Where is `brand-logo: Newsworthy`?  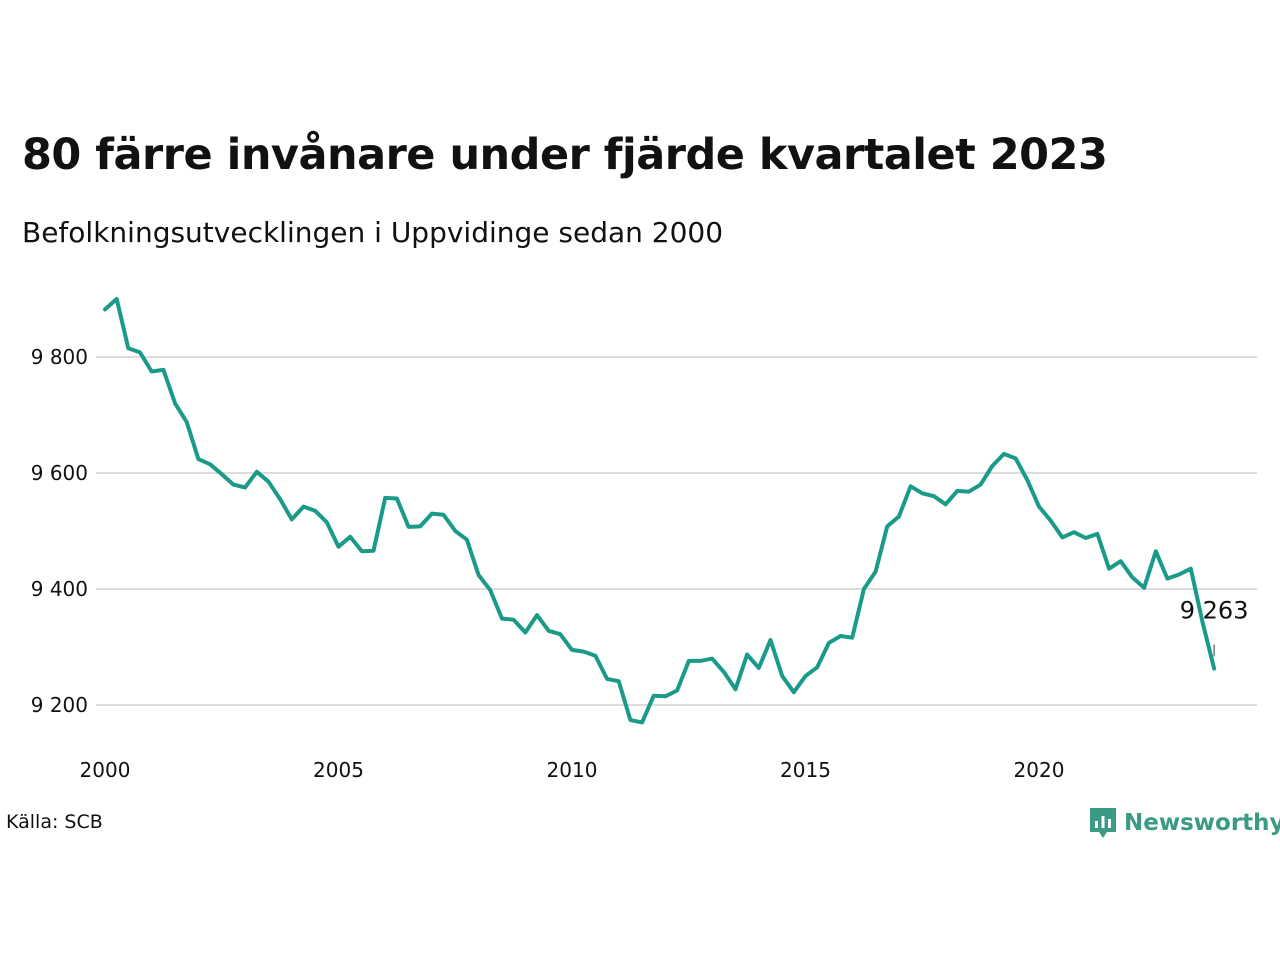
brand-logo: Newsworthy is located at coordinates (1184, 823).